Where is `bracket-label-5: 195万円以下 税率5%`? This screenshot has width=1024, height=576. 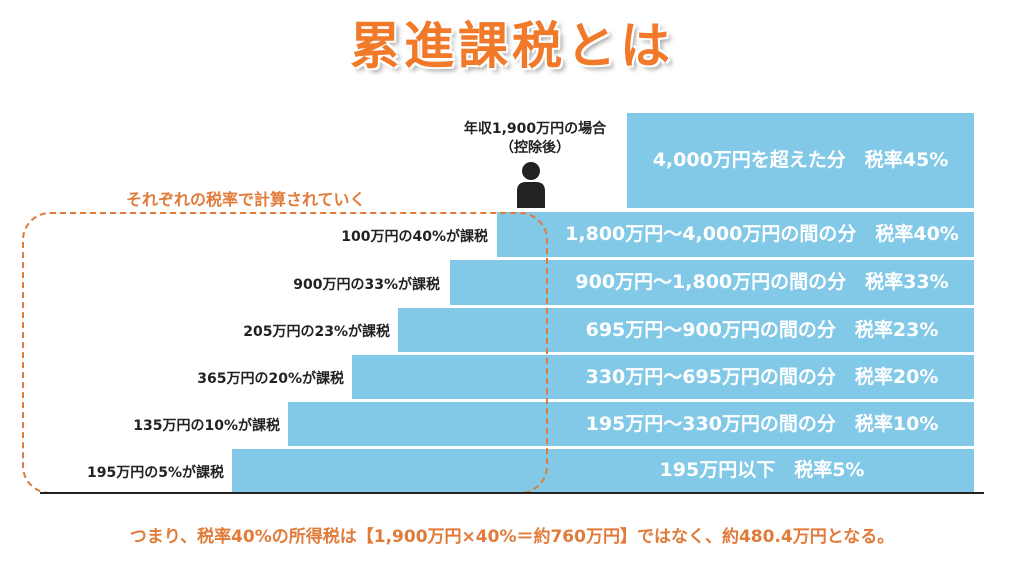 bracket-label-5: 195万円以下 税率5% is located at coordinates (762, 470).